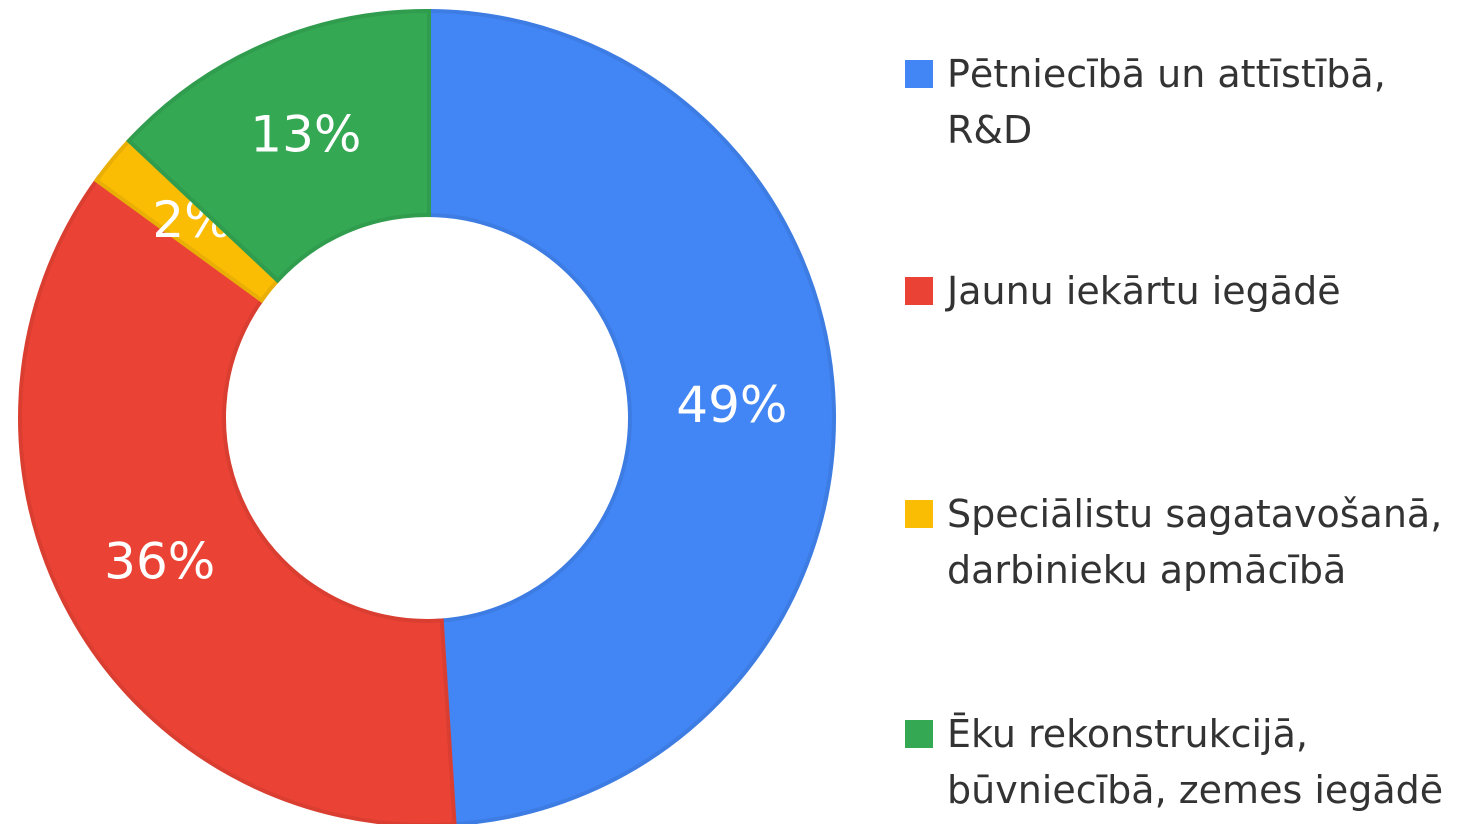  Describe the element at coordinates (305, 135) in the screenshot. I see `data-label: 13%` at that location.